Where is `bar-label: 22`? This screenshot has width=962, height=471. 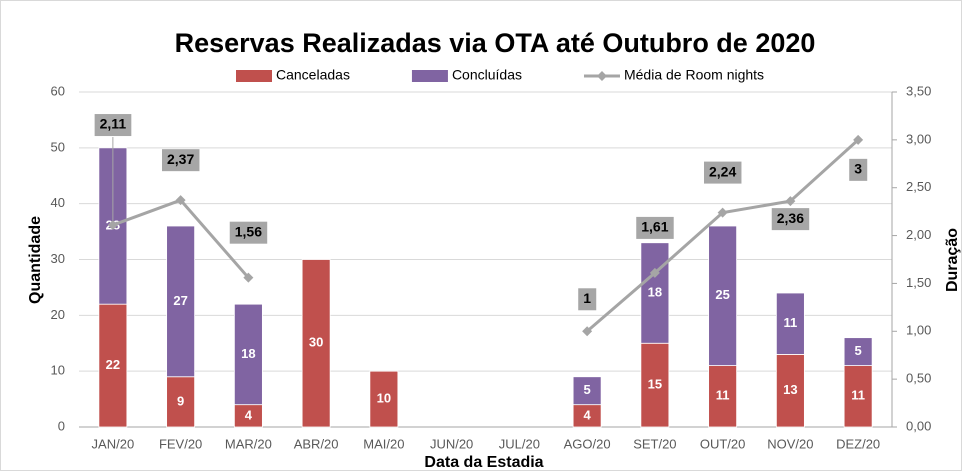
bar-label: 22 is located at coordinates (113, 364).